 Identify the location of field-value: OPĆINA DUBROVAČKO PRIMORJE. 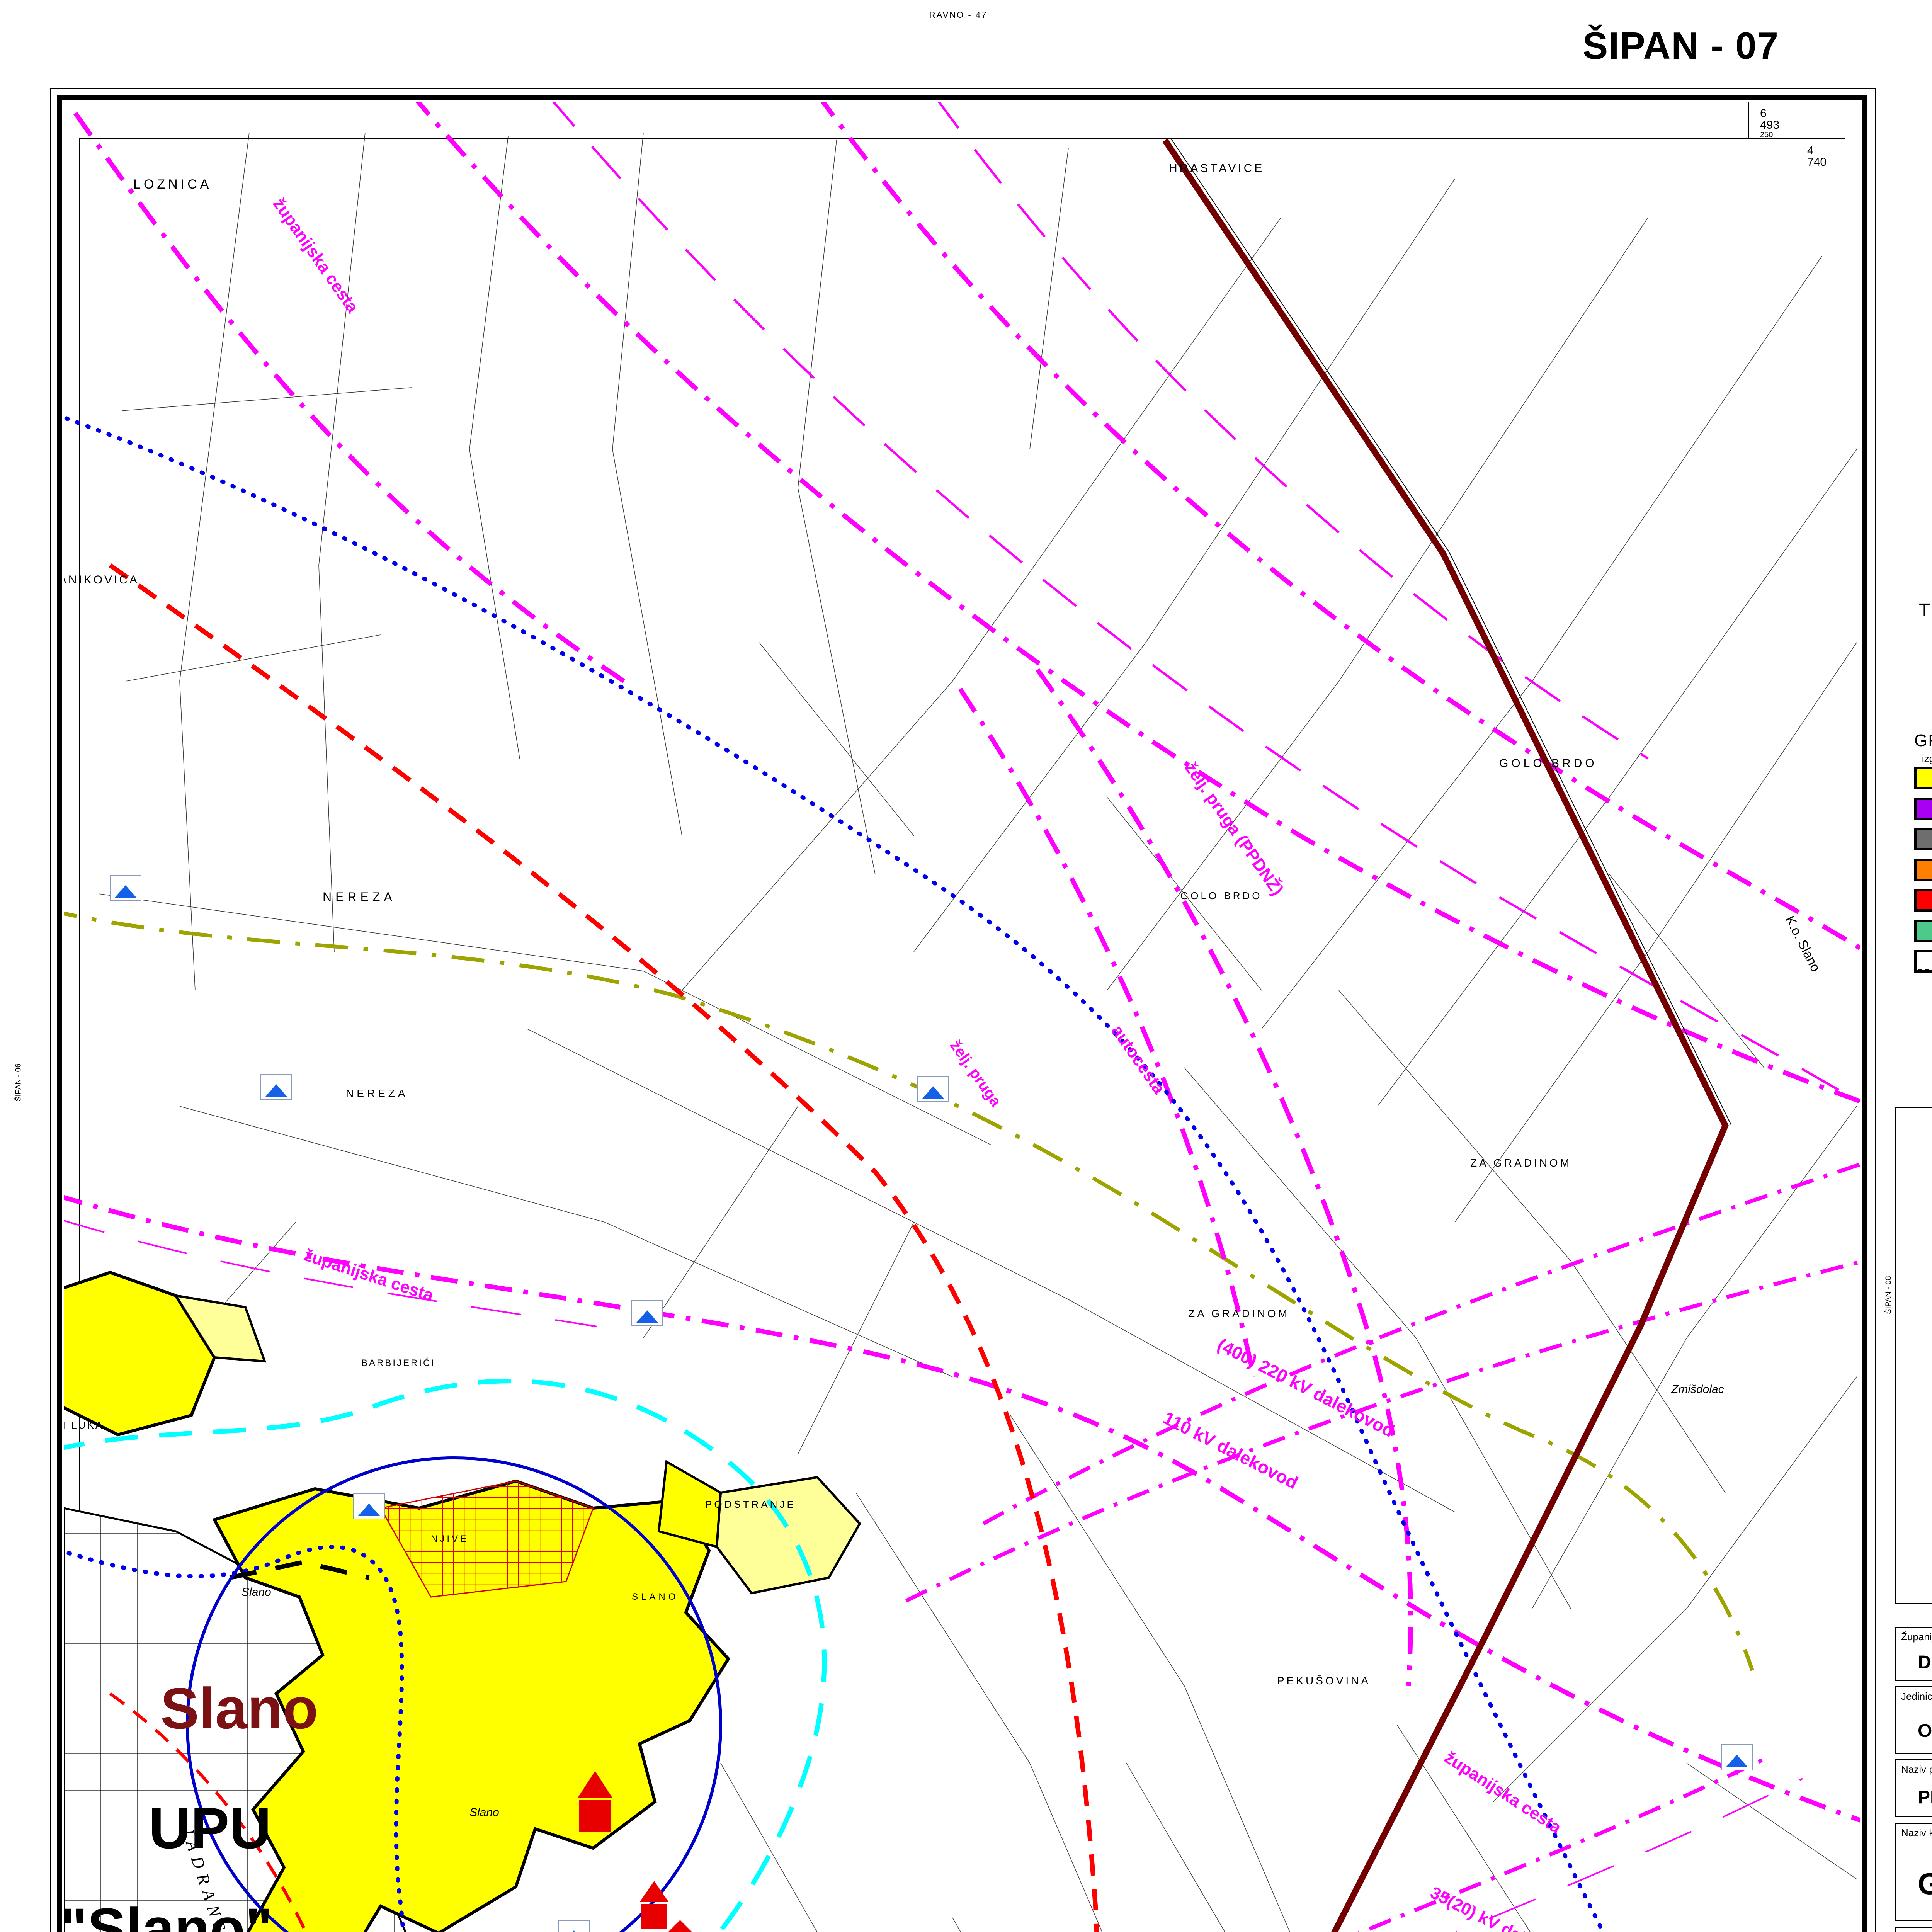
(1925, 1731).